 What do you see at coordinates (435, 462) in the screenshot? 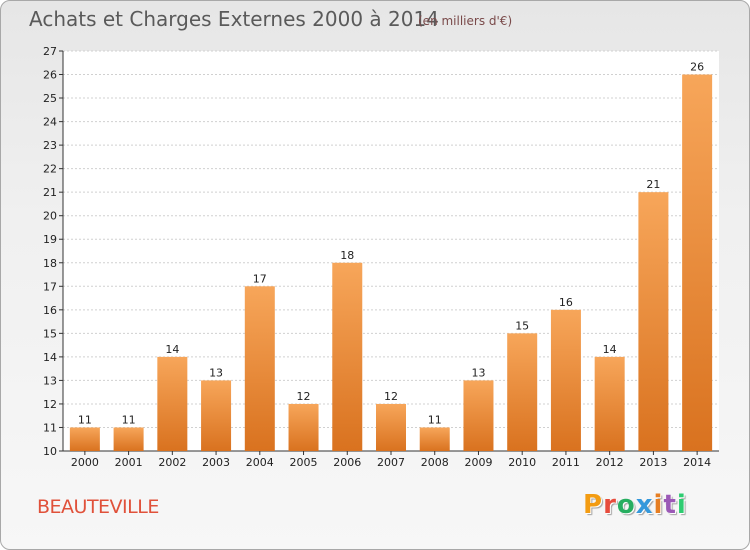
I see `x-tick-label: 2008` at bounding box center [435, 462].